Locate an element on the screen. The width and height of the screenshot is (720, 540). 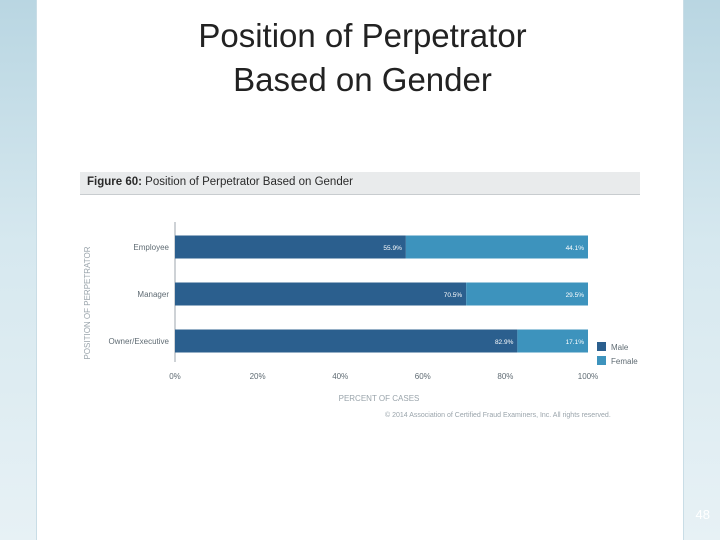
slide-title: Position of Perpetrator Based on Gender is located at coordinates (362, 58).